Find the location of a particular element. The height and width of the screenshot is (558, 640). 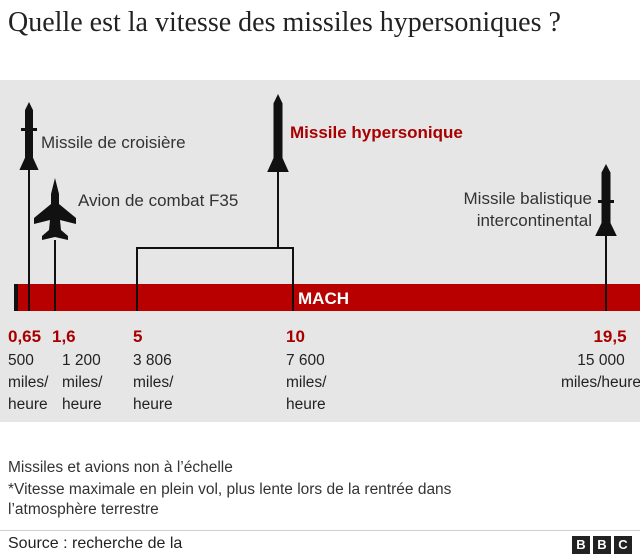

logo-letter: C is located at coordinates (623, 545).